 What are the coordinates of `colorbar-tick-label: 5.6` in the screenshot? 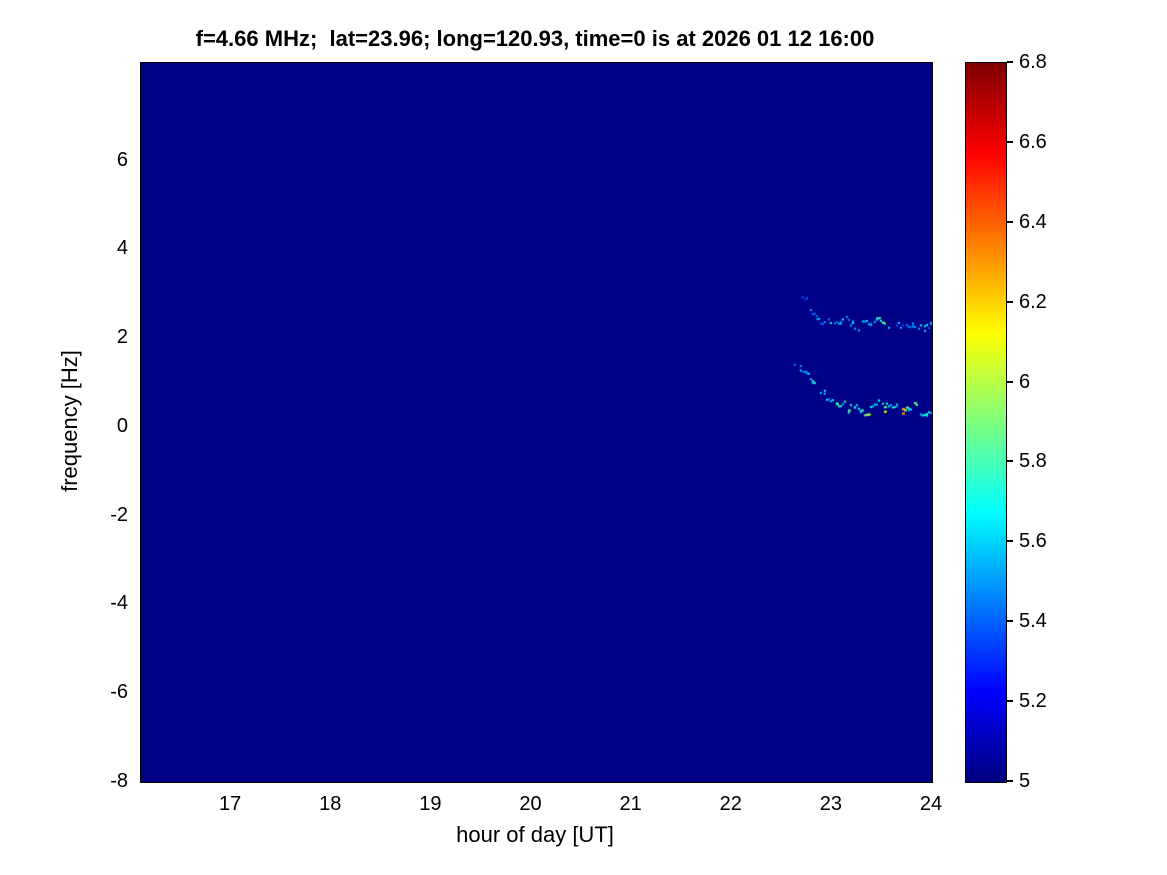 It's located at (1033, 541).